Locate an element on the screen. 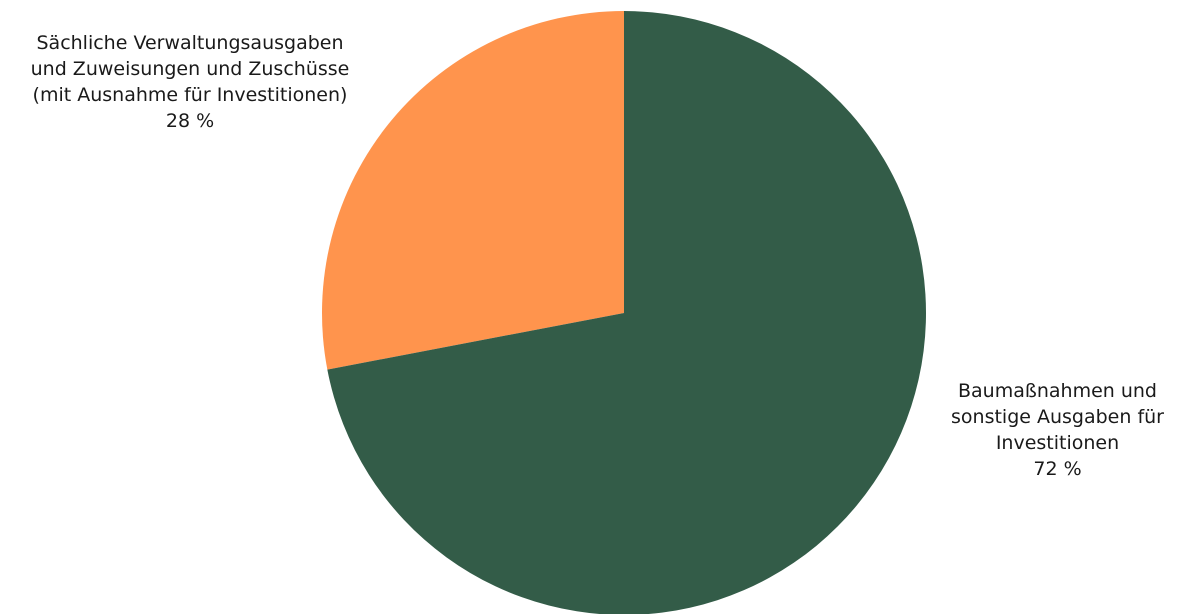  slice-label-line: sonstige Ausgaben für is located at coordinates (1057, 417).